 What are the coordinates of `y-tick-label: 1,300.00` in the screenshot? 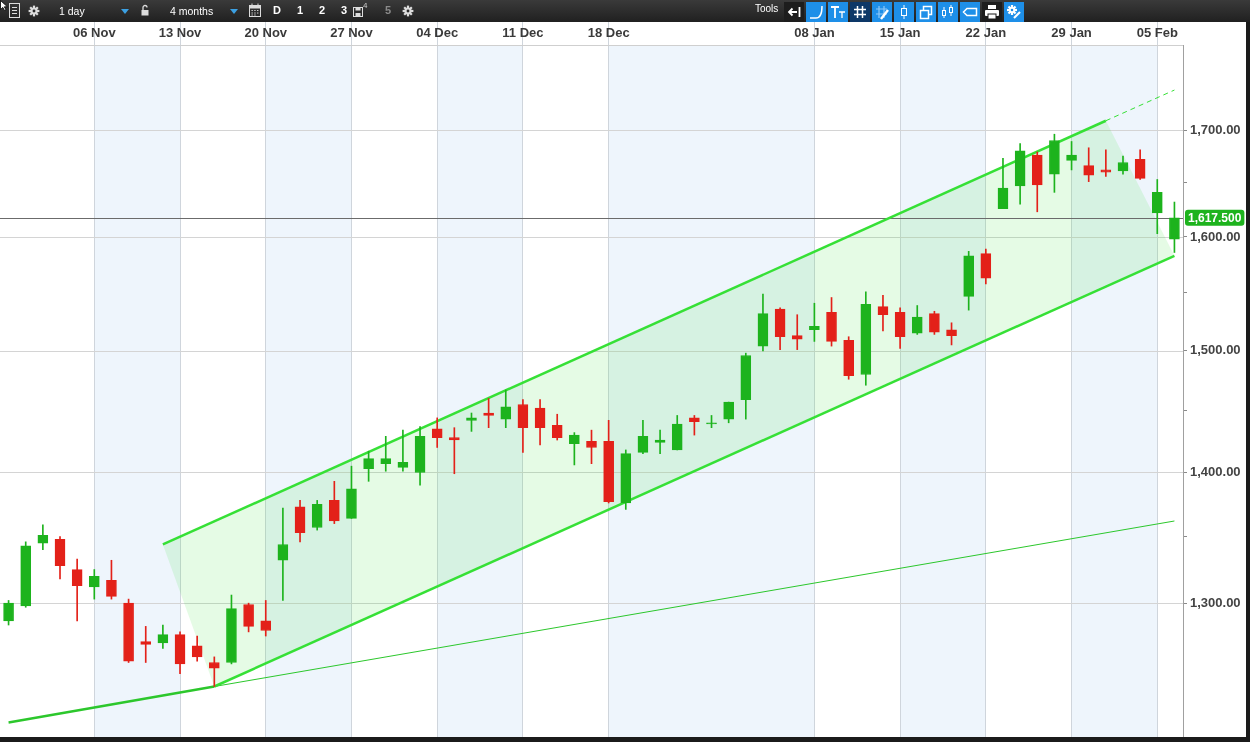 It's located at (1215, 602).